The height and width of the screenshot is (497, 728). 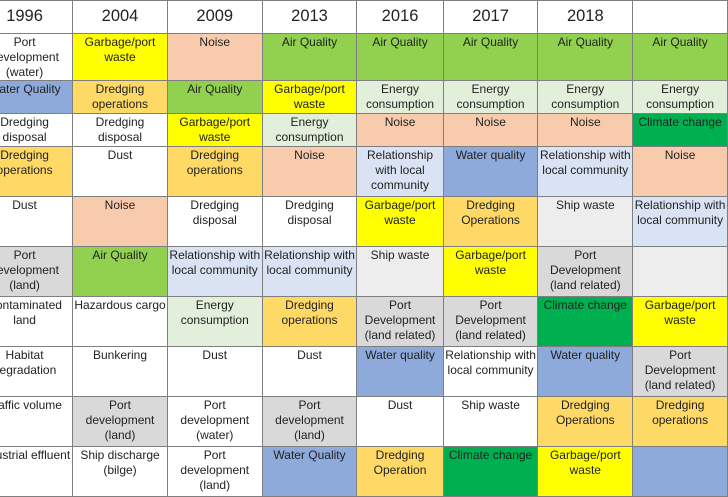 What do you see at coordinates (400, 17) in the screenshot?
I see `year-header: 2016` at bounding box center [400, 17].